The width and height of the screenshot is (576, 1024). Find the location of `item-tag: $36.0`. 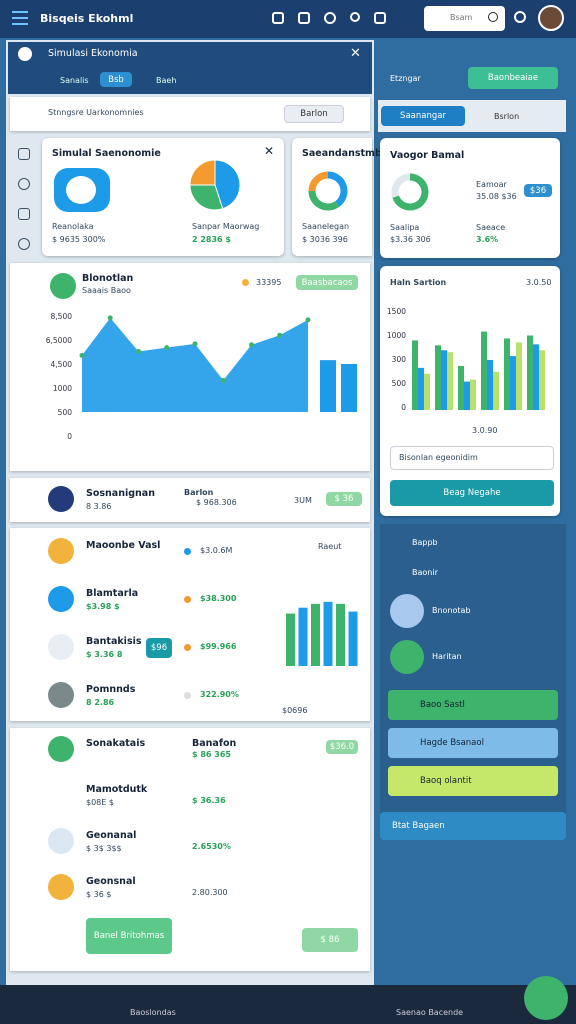

item-tag: $36.0 is located at coordinates (342, 747).